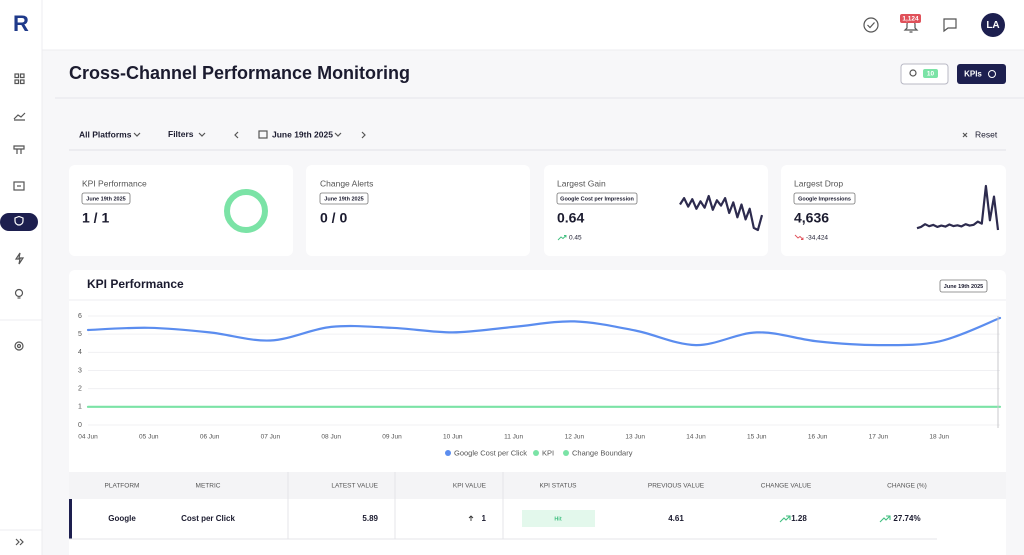 This screenshot has width=1024, height=555. Describe the element at coordinates (70, 519) in the screenshot. I see `row-indicator` at that location.